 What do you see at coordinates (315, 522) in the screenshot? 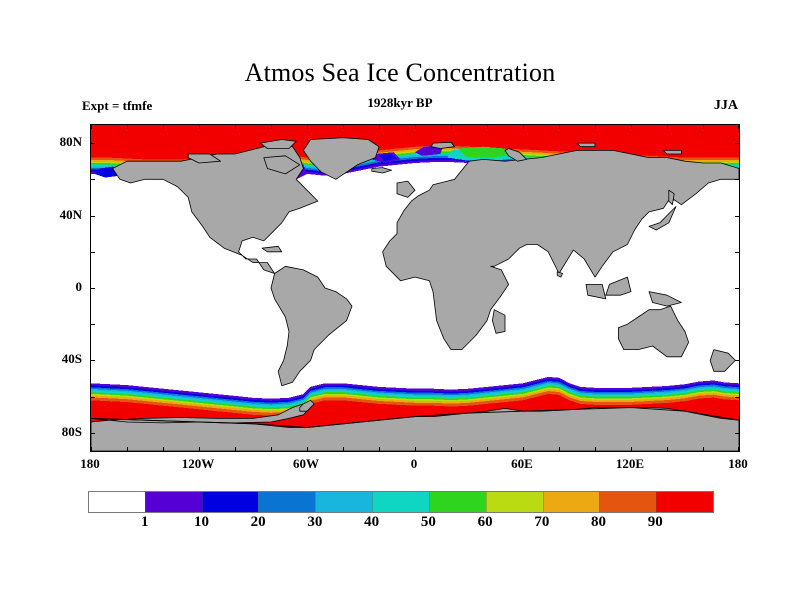
I see `colorbar-tick-label: 30` at bounding box center [315, 522].